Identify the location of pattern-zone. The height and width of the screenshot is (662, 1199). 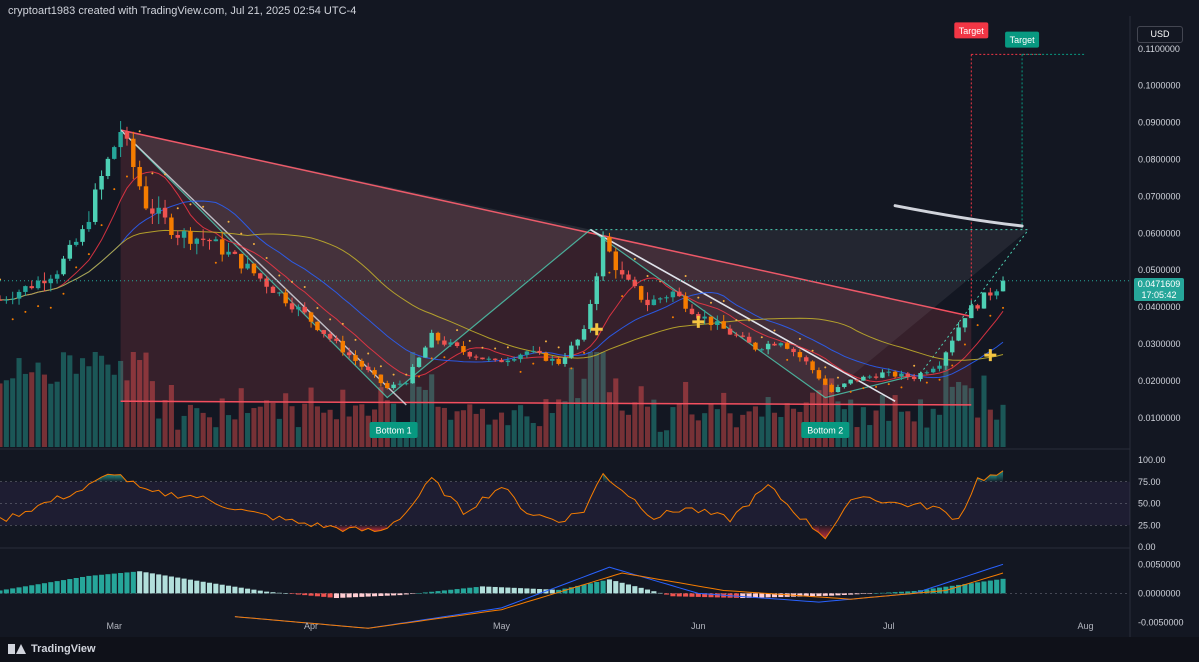
(809, 313).